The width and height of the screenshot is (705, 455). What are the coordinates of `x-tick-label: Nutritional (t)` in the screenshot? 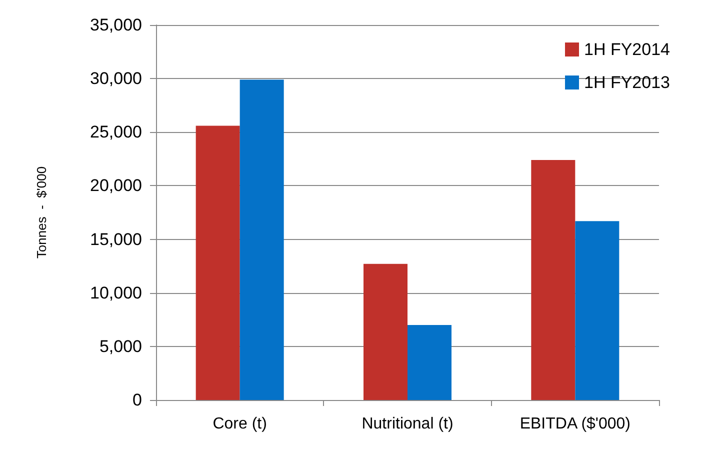 It's located at (408, 424).